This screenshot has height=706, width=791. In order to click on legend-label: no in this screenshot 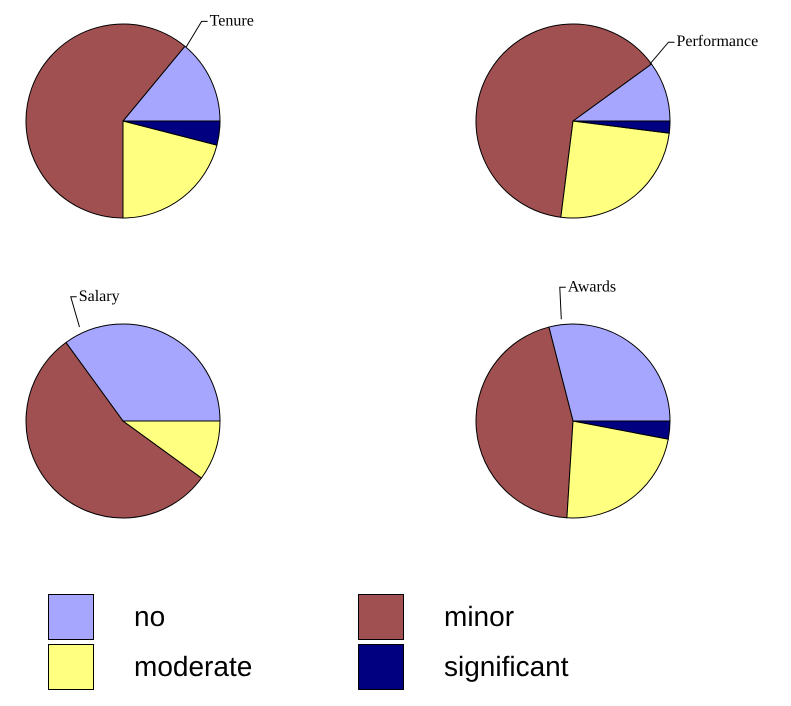, I will do `click(150, 617)`.